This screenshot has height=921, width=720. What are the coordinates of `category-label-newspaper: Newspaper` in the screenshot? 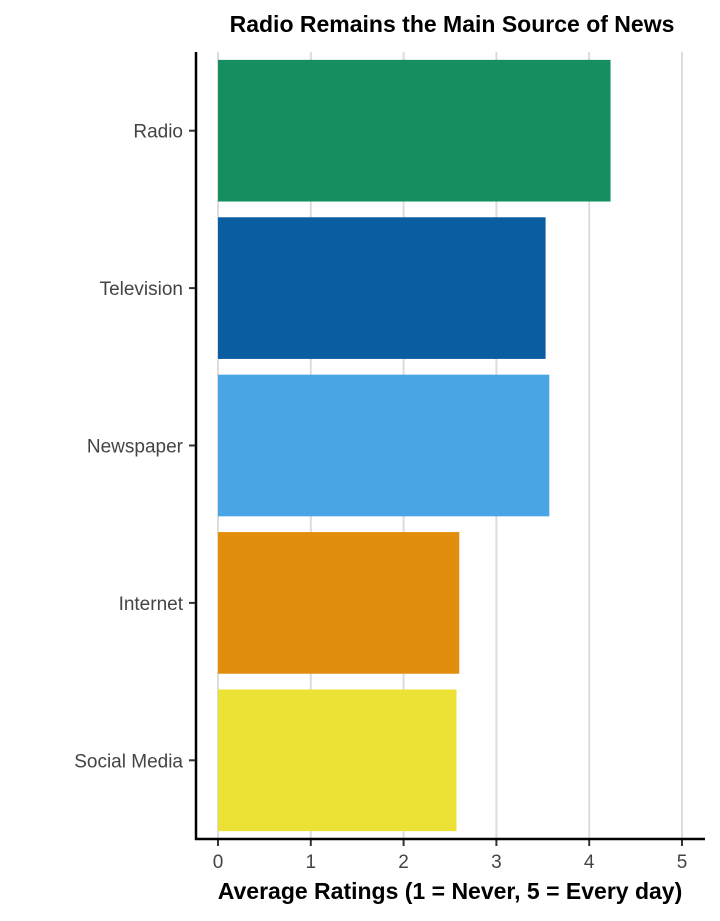 It's located at (135, 447).